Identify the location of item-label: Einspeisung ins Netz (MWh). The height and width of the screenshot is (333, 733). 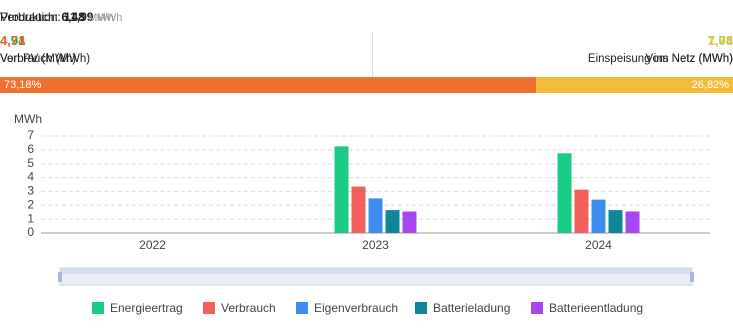
(660, 59).